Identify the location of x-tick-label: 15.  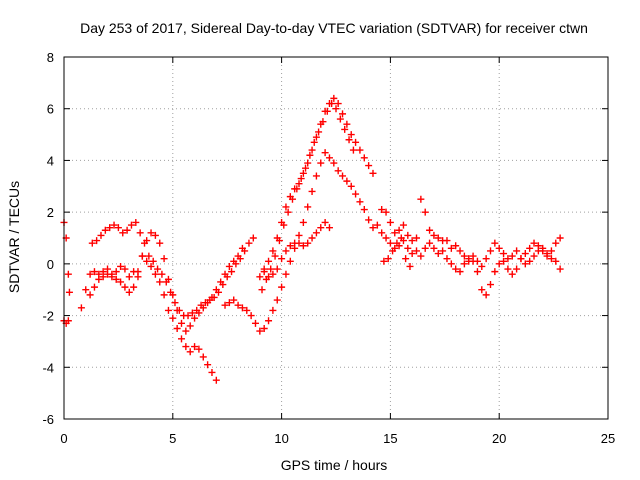
(390, 438).